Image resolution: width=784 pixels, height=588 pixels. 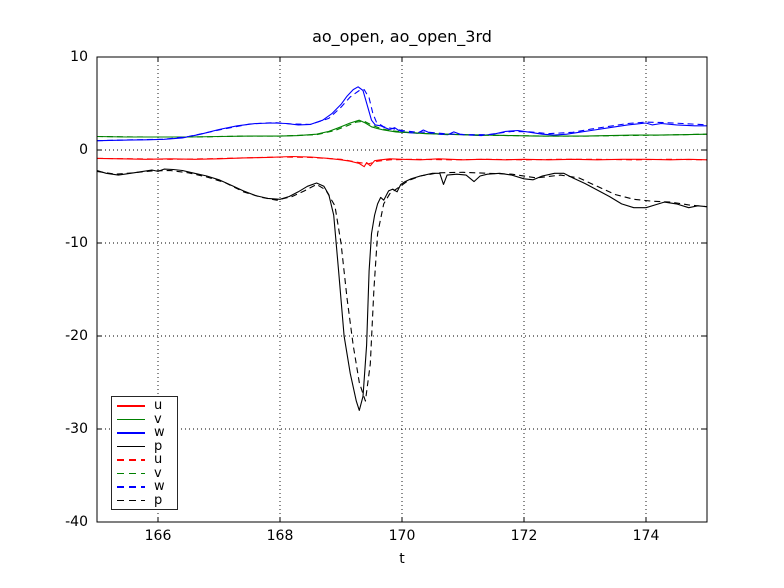 What do you see at coordinates (83, 150) in the screenshot?
I see `y-tick-label: 0` at bounding box center [83, 150].